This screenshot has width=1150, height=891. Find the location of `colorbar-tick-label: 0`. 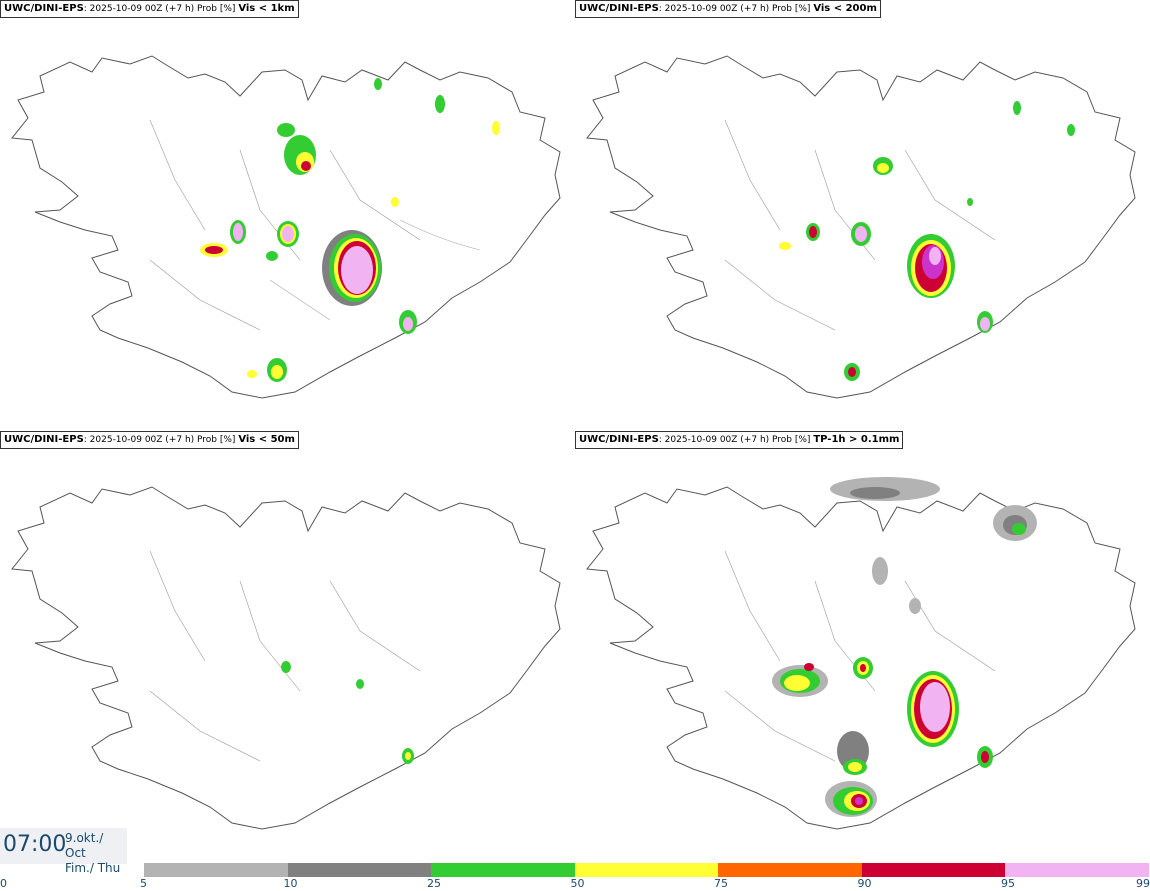

colorbar-tick-label: 0 is located at coordinates (3, 883).